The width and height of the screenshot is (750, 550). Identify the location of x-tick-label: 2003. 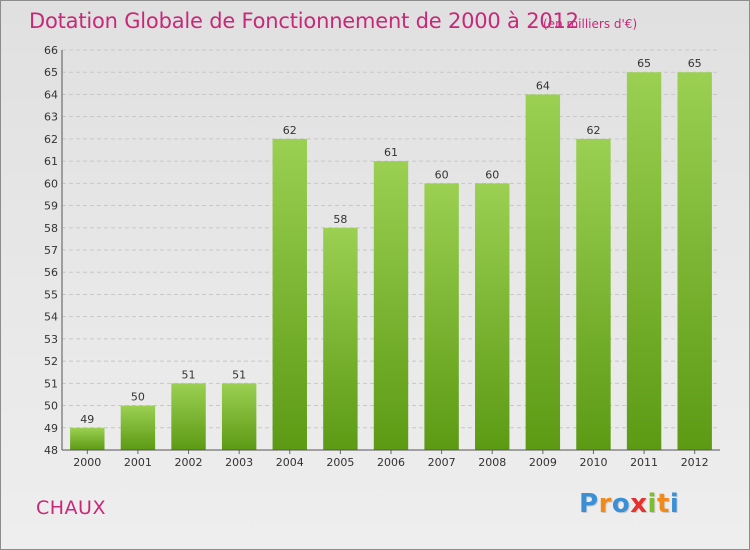
(239, 462).